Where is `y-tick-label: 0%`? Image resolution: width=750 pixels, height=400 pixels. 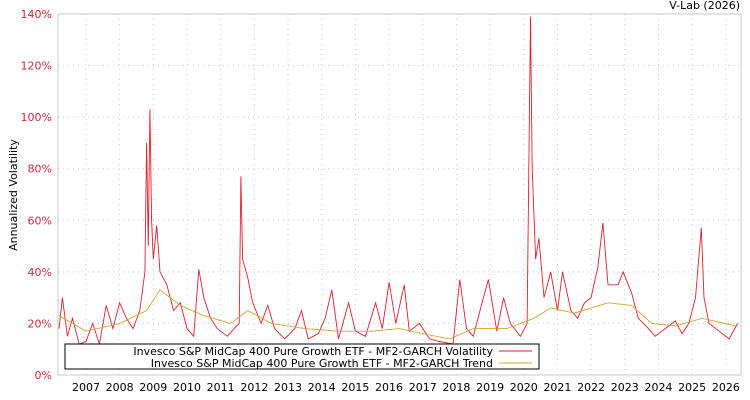 y-tick-label: 0% is located at coordinates (43, 375).